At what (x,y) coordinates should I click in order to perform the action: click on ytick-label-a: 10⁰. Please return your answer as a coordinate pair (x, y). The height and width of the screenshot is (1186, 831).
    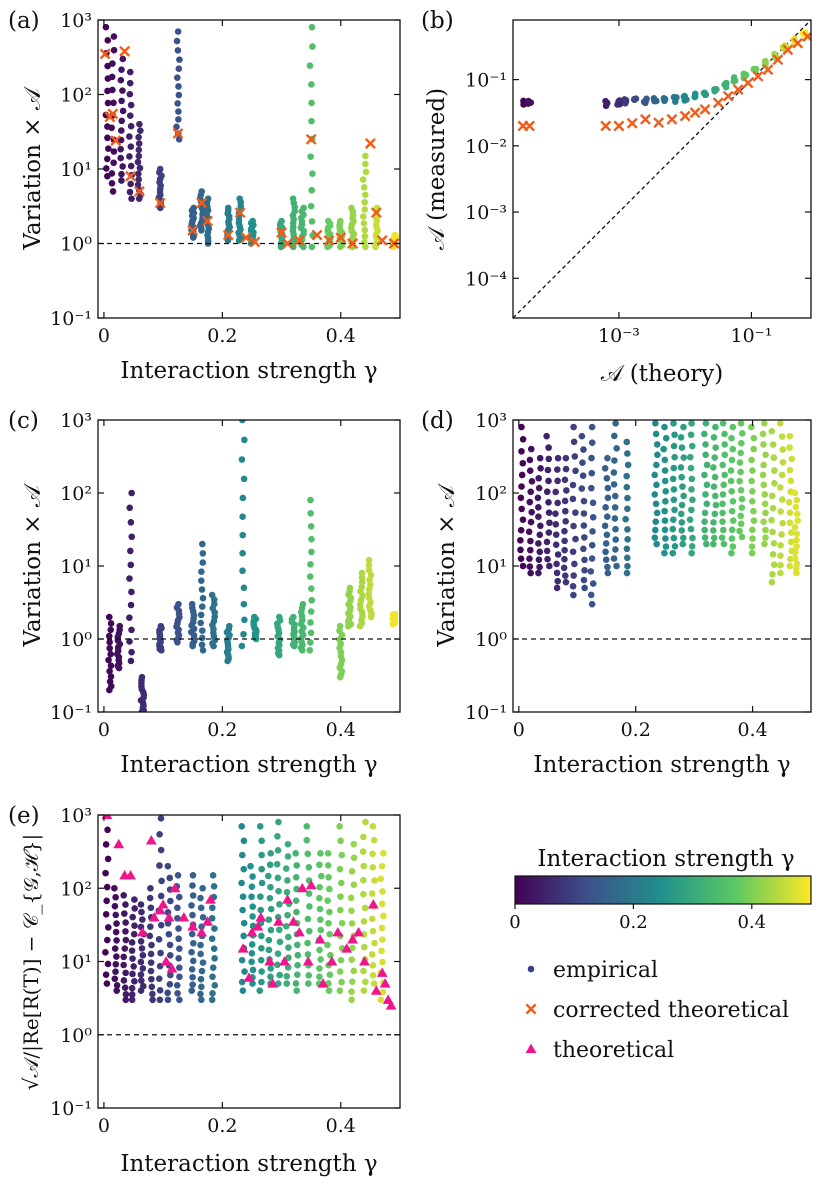
    Looking at the image, I should click on (76, 245).